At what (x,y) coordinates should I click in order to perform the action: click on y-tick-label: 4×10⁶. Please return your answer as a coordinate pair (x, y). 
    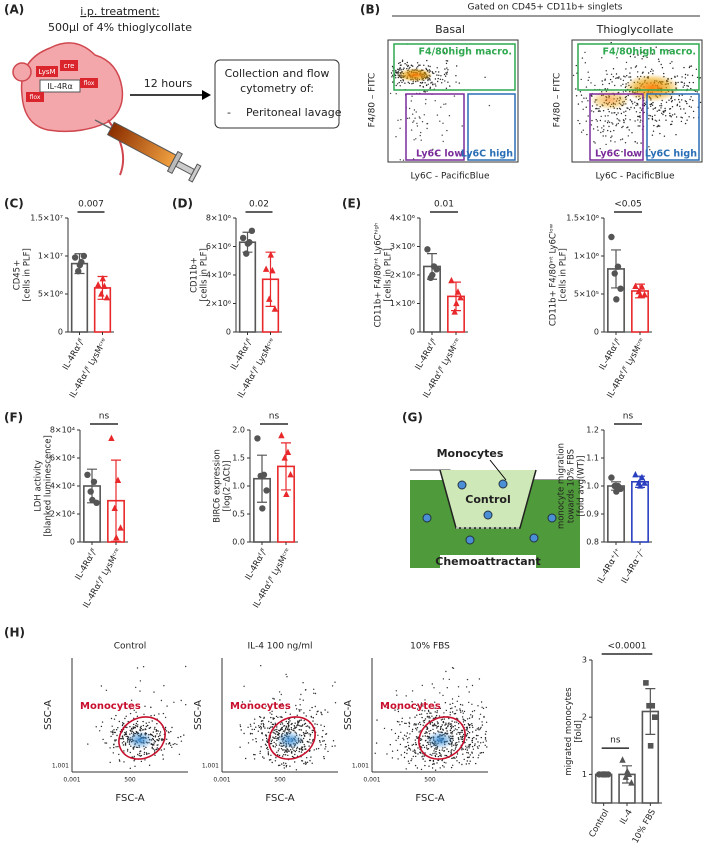
    Looking at the image, I should click on (402, 218).